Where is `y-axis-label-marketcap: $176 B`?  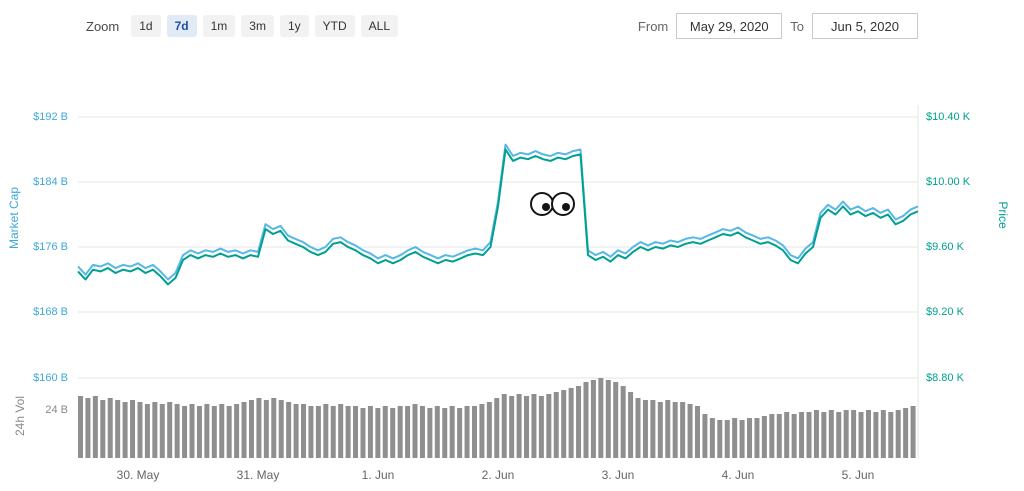 y-axis-label-marketcap: $176 B is located at coordinates (50, 247).